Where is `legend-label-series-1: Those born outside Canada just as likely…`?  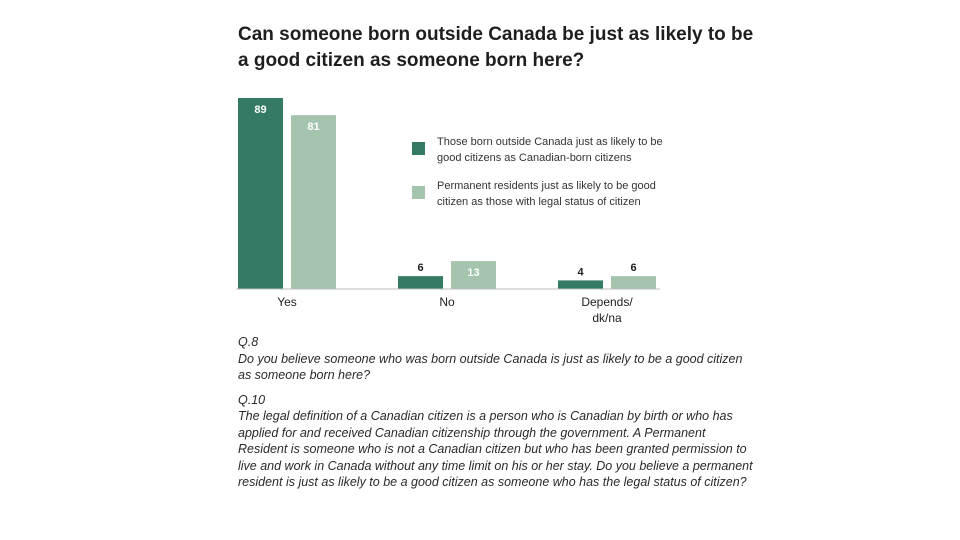
legend-label-series-1: Those born outside Canada just as likely… is located at coordinates (550, 150).